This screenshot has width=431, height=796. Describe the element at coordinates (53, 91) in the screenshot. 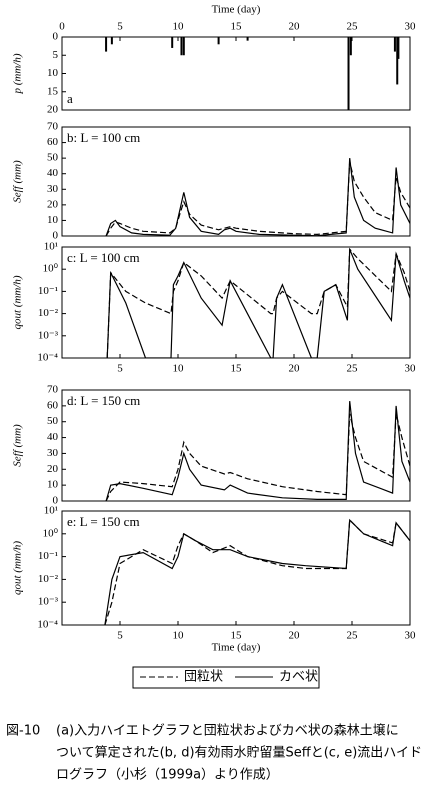

I see `y-tick-label: 15` at that location.